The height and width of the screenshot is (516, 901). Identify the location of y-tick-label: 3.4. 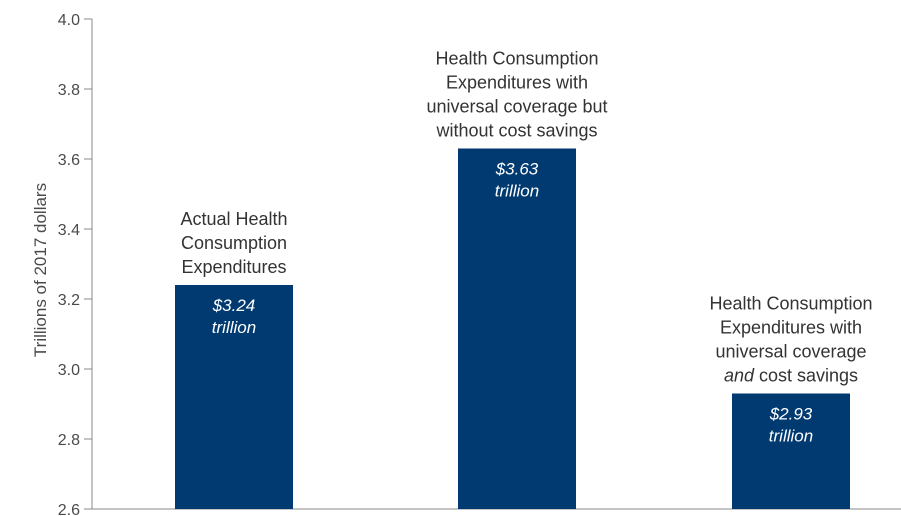
(69, 230).